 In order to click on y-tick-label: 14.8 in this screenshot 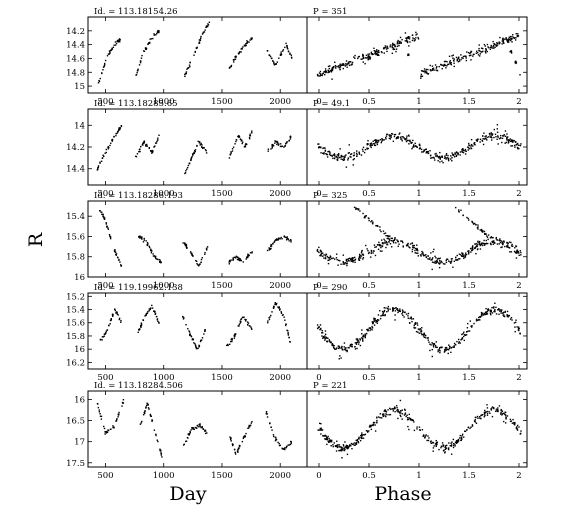, I will do `click(75, 73)`.